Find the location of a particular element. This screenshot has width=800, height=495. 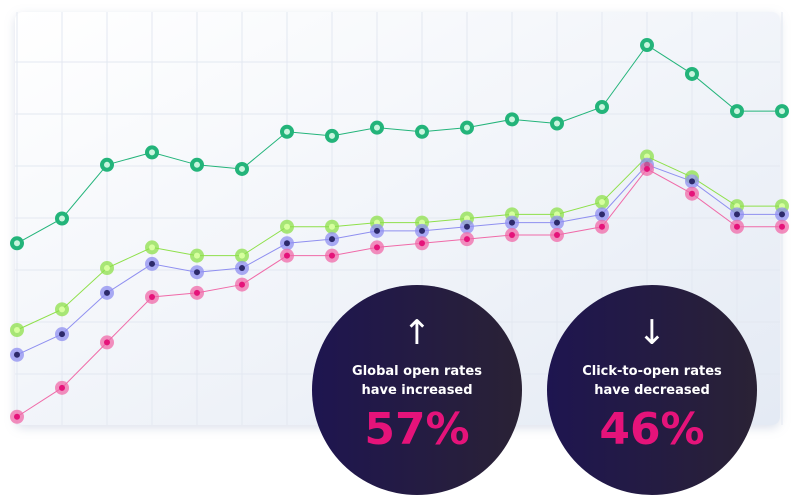

callout-text: Global open rates is located at coordinates (417, 371).